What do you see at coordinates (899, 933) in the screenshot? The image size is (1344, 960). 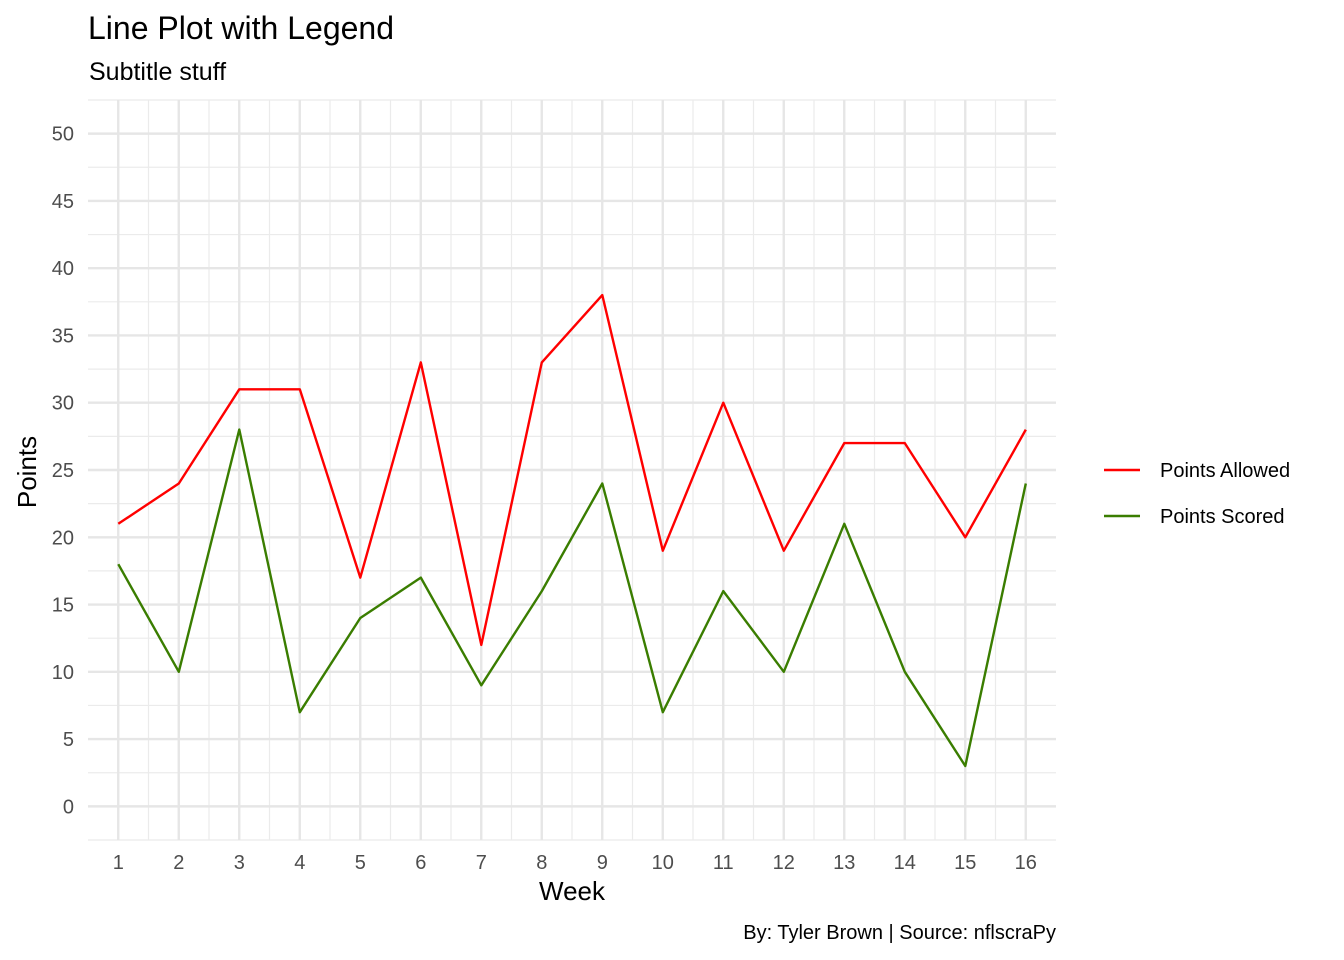 I see `chart-caption: By: Tyler Brown | Source: nflscraPy` at bounding box center [899, 933].